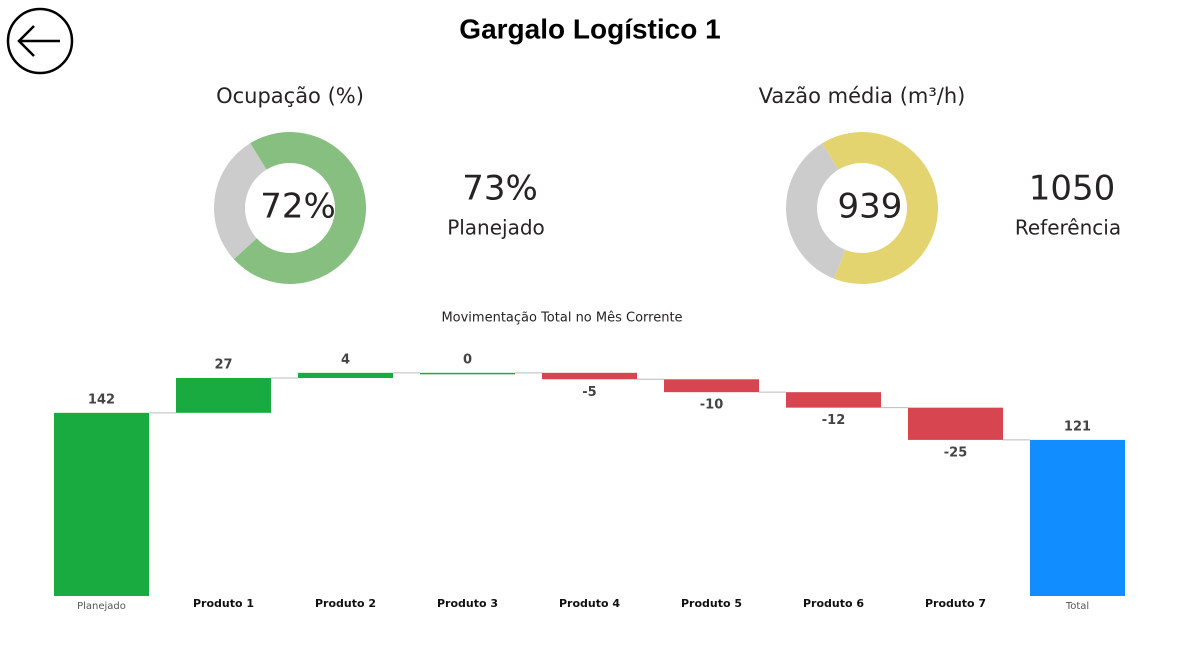  Describe the element at coordinates (500, 189) in the screenshot. I see `kpi-value: 73%` at that location.